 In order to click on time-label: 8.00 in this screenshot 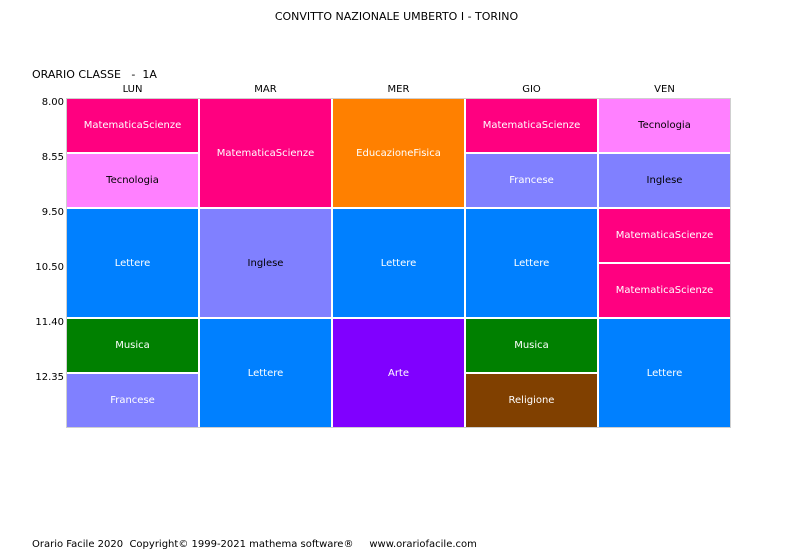, I will do `click(52, 102)`.